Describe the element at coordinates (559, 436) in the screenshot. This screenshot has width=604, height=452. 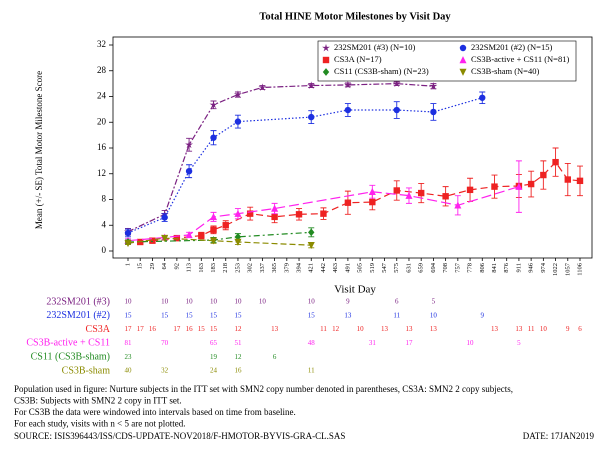
I see `date: DATE: 17JAN2019` at that location.